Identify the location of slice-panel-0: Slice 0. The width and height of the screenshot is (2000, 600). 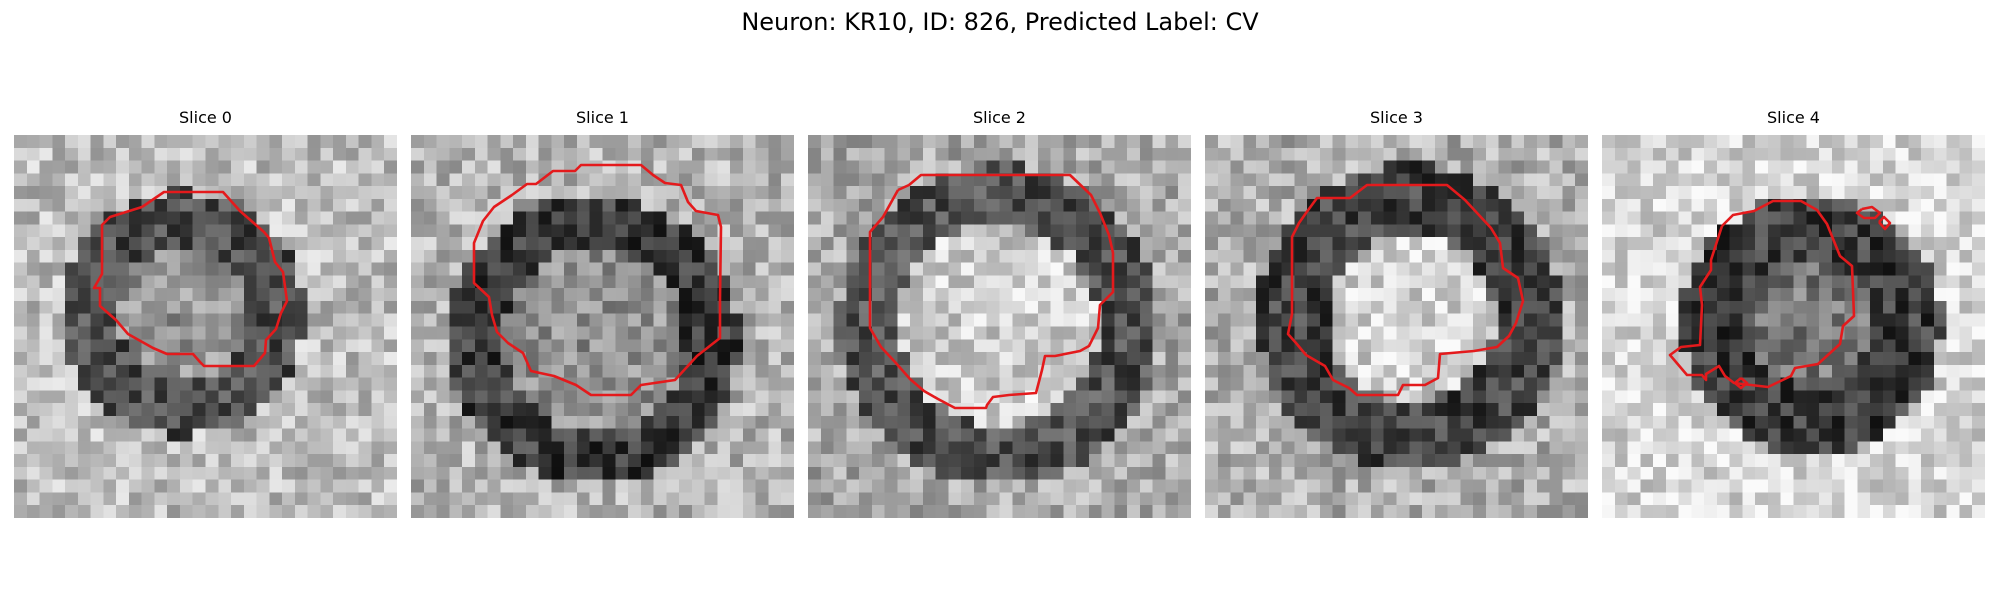
(205, 312).